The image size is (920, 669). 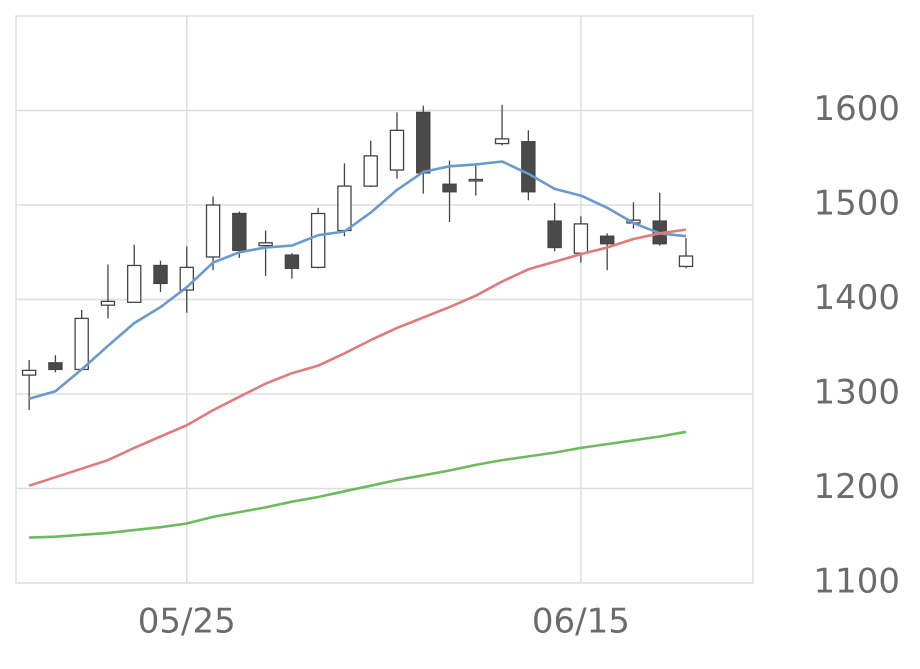 I want to click on y-tick-label: 1600, so click(x=856, y=109).